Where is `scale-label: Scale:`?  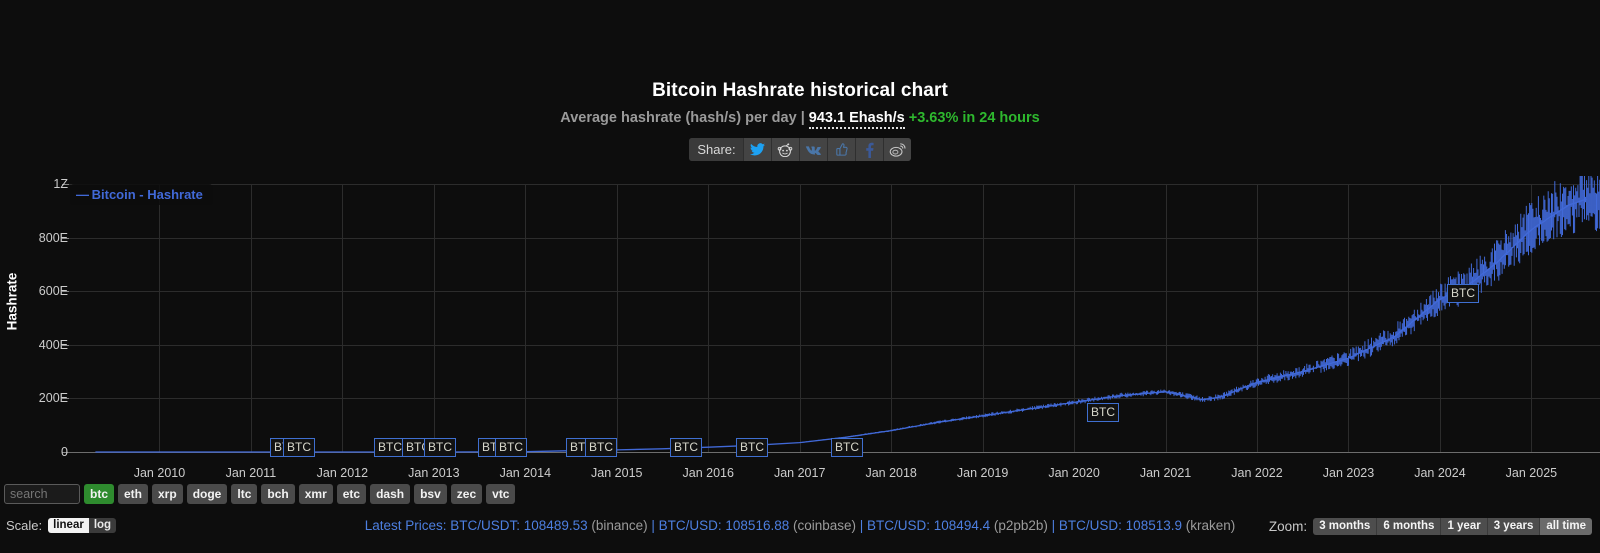
scale-label: Scale: is located at coordinates (24, 525).